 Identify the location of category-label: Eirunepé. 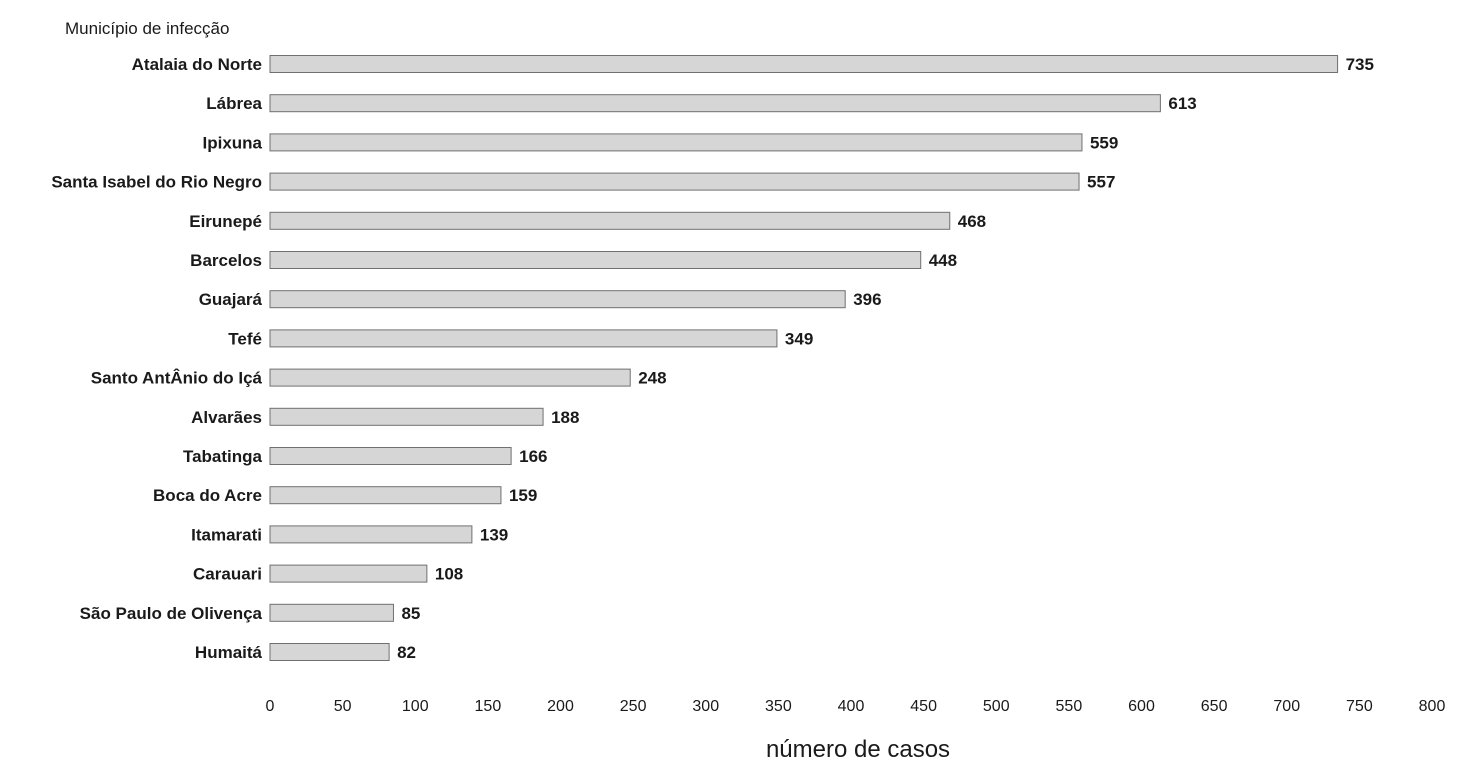
(225, 221).